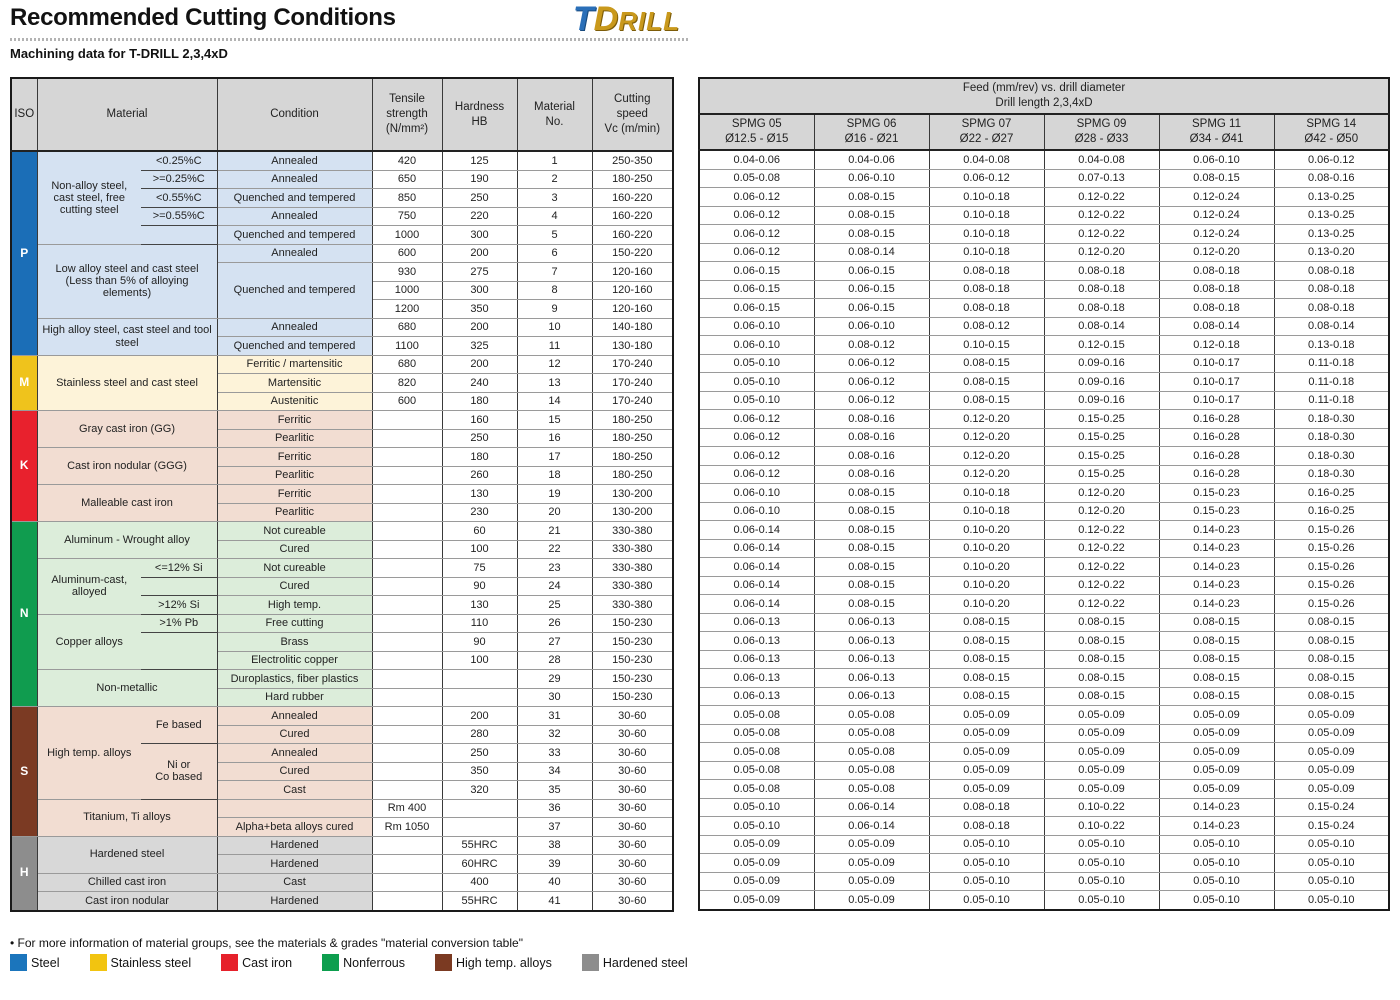 The height and width of the screenshot is (1000, 1400). Describe the element at coordinates (407, 272) in the screenshot. I see `tensile-strength-cell: 930` at that location.